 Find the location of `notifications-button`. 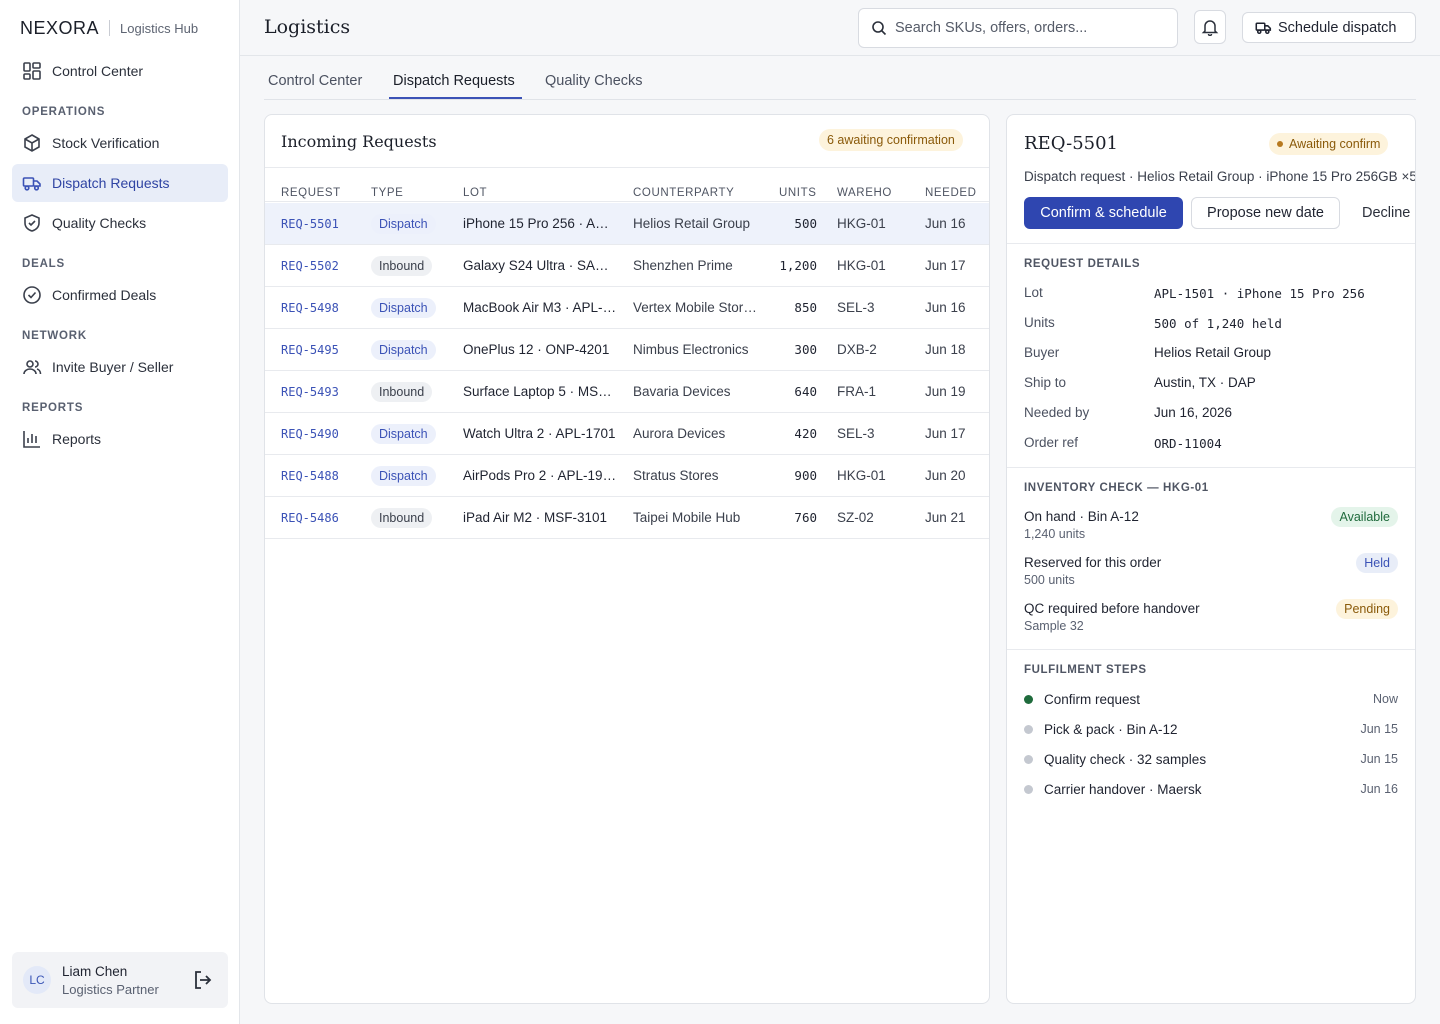

notifications-button is located at coordinates (1210, 27).